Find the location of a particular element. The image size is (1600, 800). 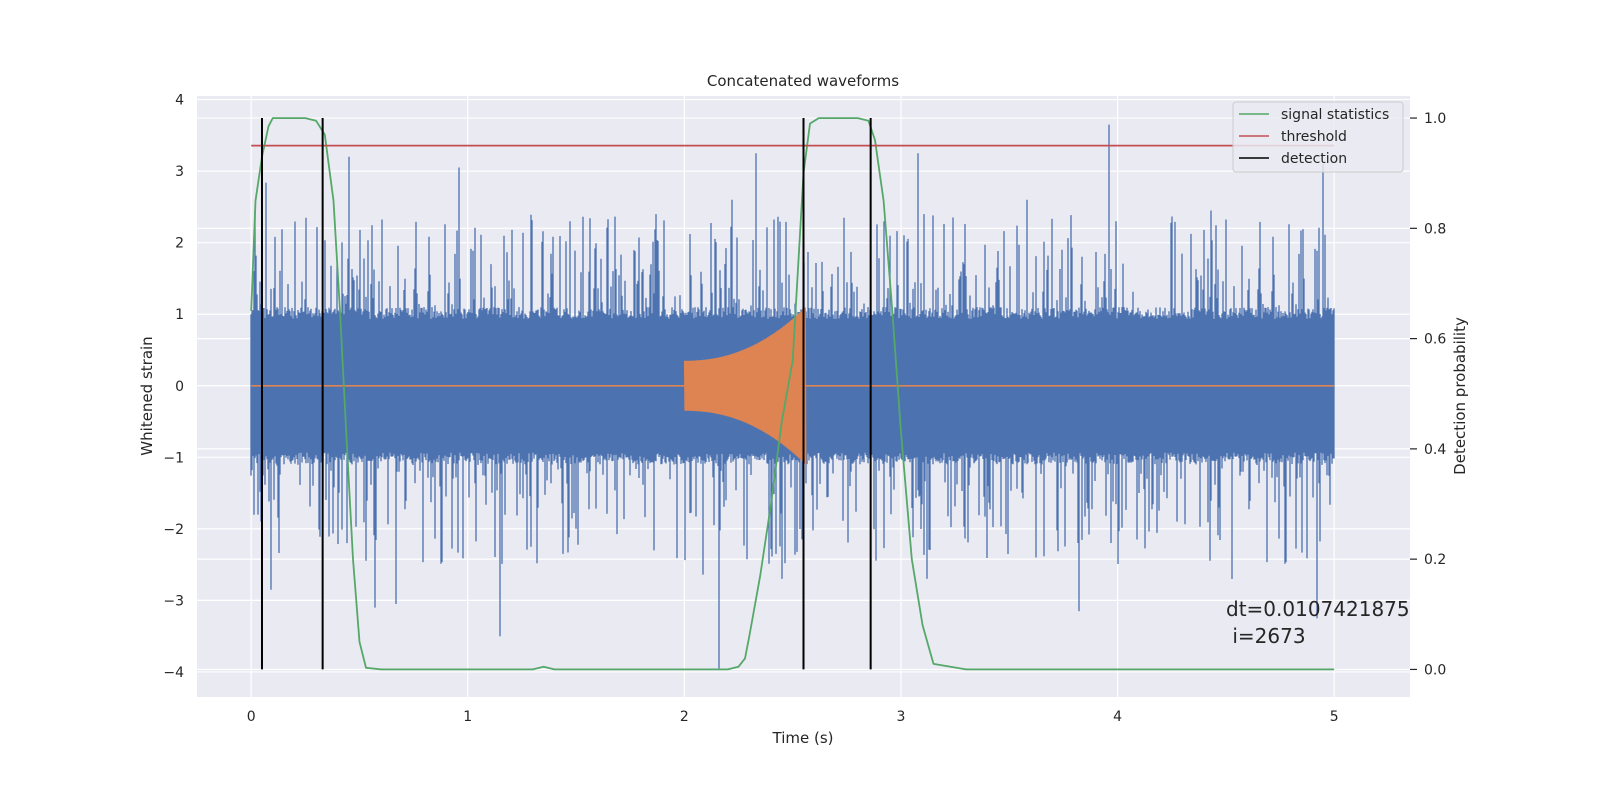

y-axis-right-label: Detection probability is located at coordinates (1460, 396).